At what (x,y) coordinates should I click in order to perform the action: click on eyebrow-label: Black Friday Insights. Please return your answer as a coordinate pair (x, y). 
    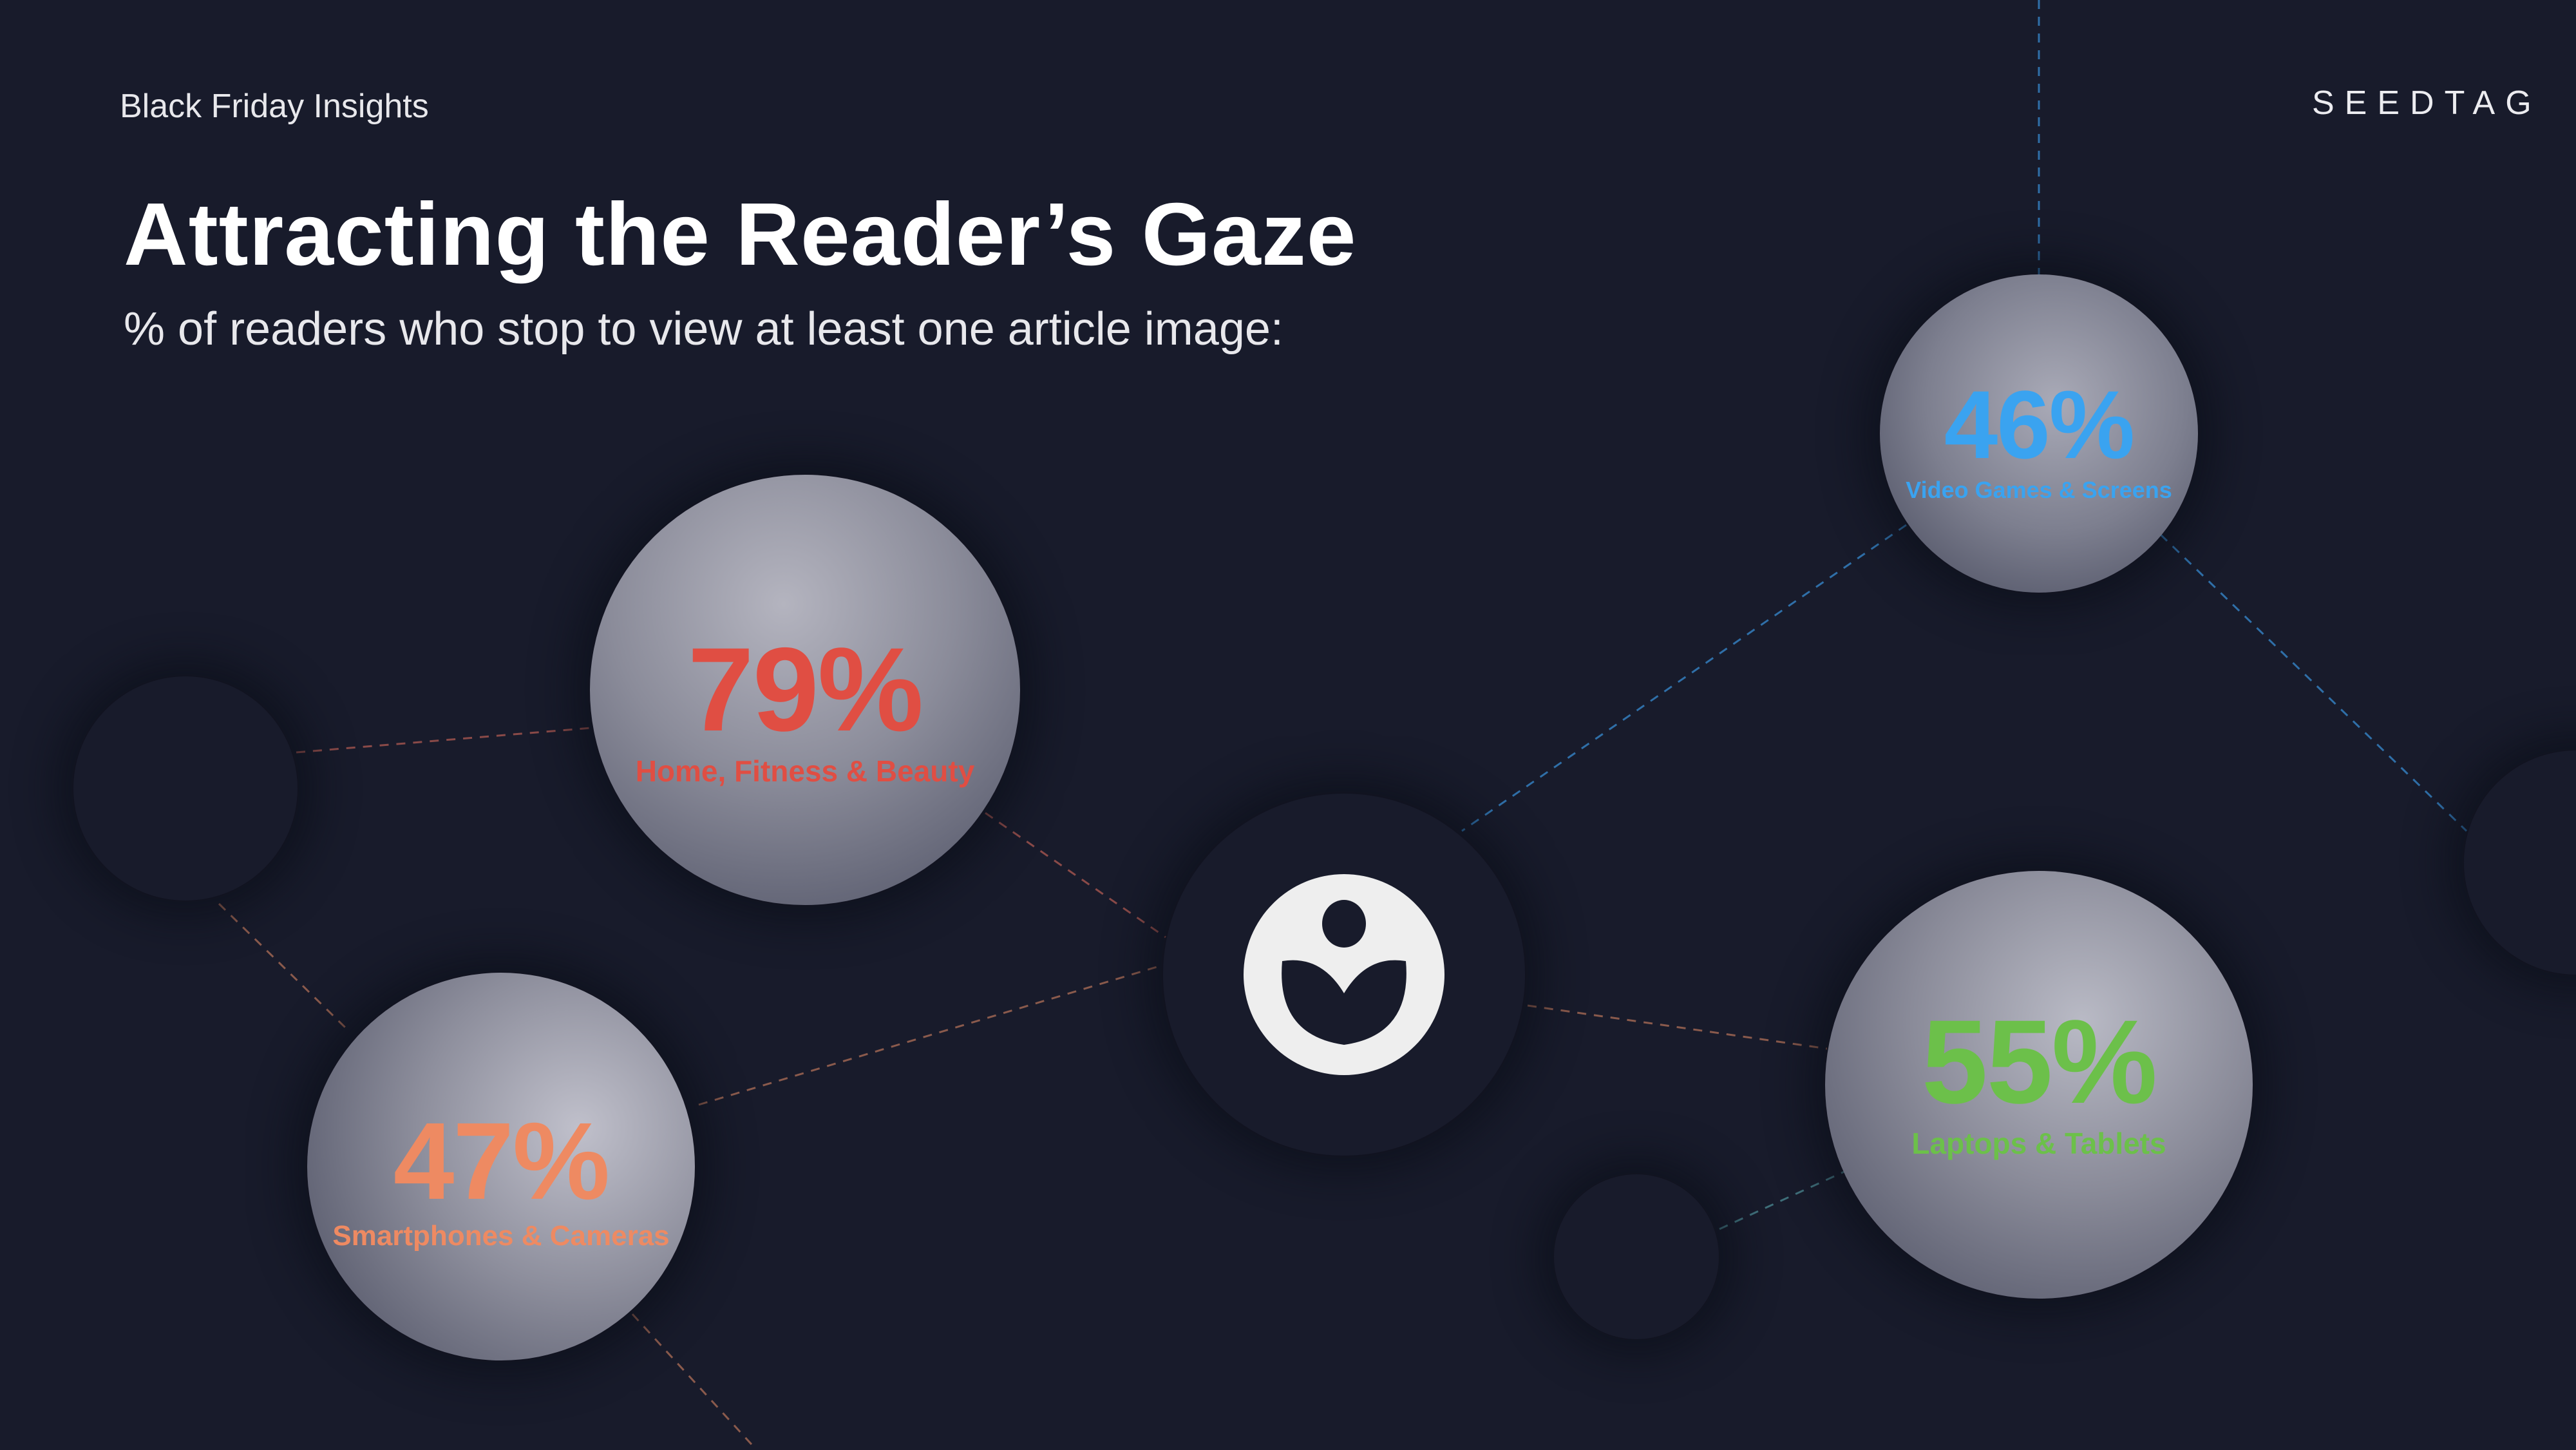
    Looking at the image, I should click on (274, 106).